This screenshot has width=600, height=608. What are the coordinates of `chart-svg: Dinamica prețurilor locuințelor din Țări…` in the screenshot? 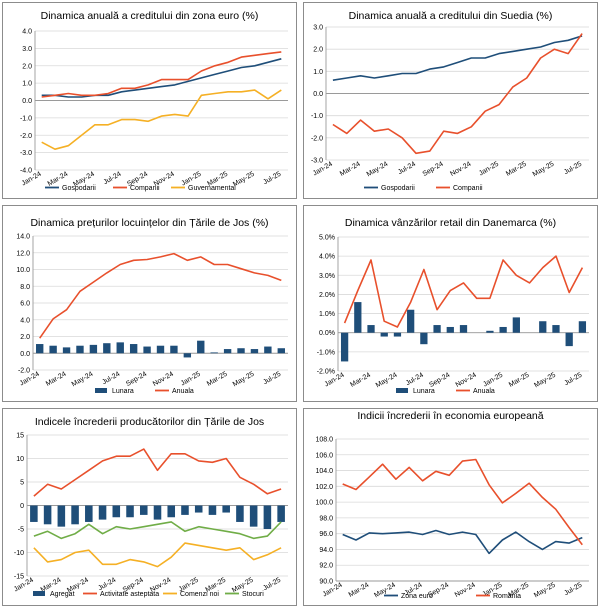 It's located at (152, 306).